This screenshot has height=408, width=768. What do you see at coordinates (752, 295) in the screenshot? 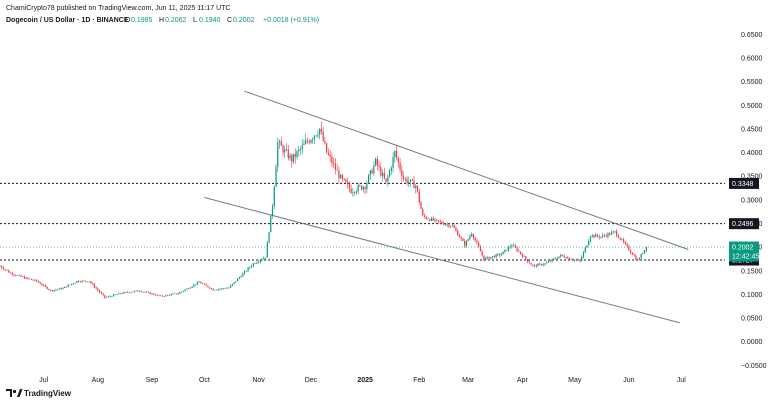
I see `y-tick-label: 0.1000` at bounding box center [752, 295].